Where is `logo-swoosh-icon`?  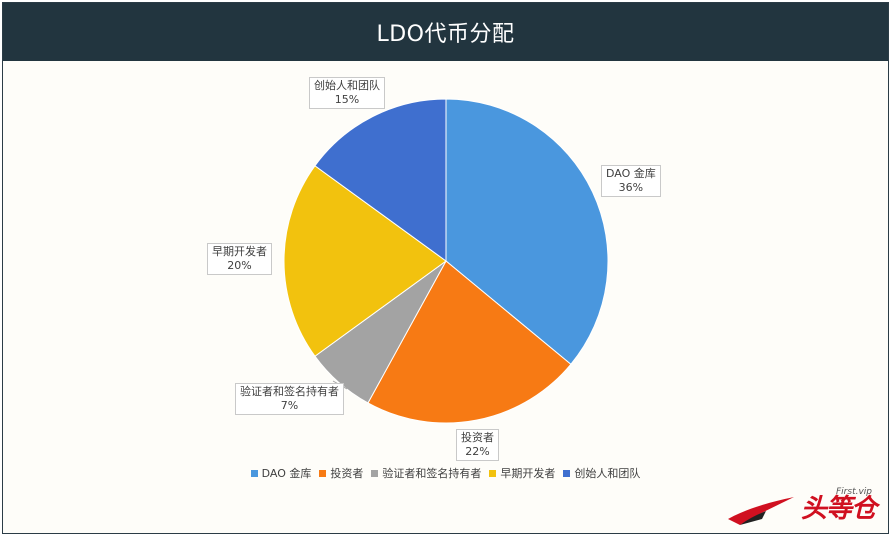
logo-swoosh-icon is located at coordinates (761, 511).